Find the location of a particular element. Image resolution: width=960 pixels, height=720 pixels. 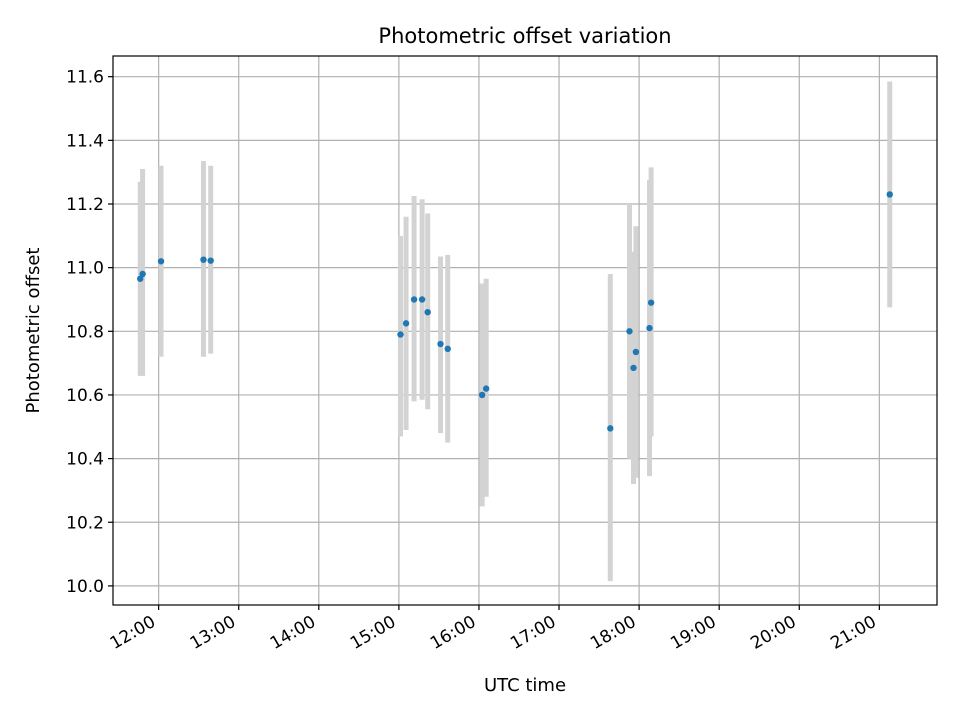

y-tick-label: 11.0 is located at coordinates (85, 269).